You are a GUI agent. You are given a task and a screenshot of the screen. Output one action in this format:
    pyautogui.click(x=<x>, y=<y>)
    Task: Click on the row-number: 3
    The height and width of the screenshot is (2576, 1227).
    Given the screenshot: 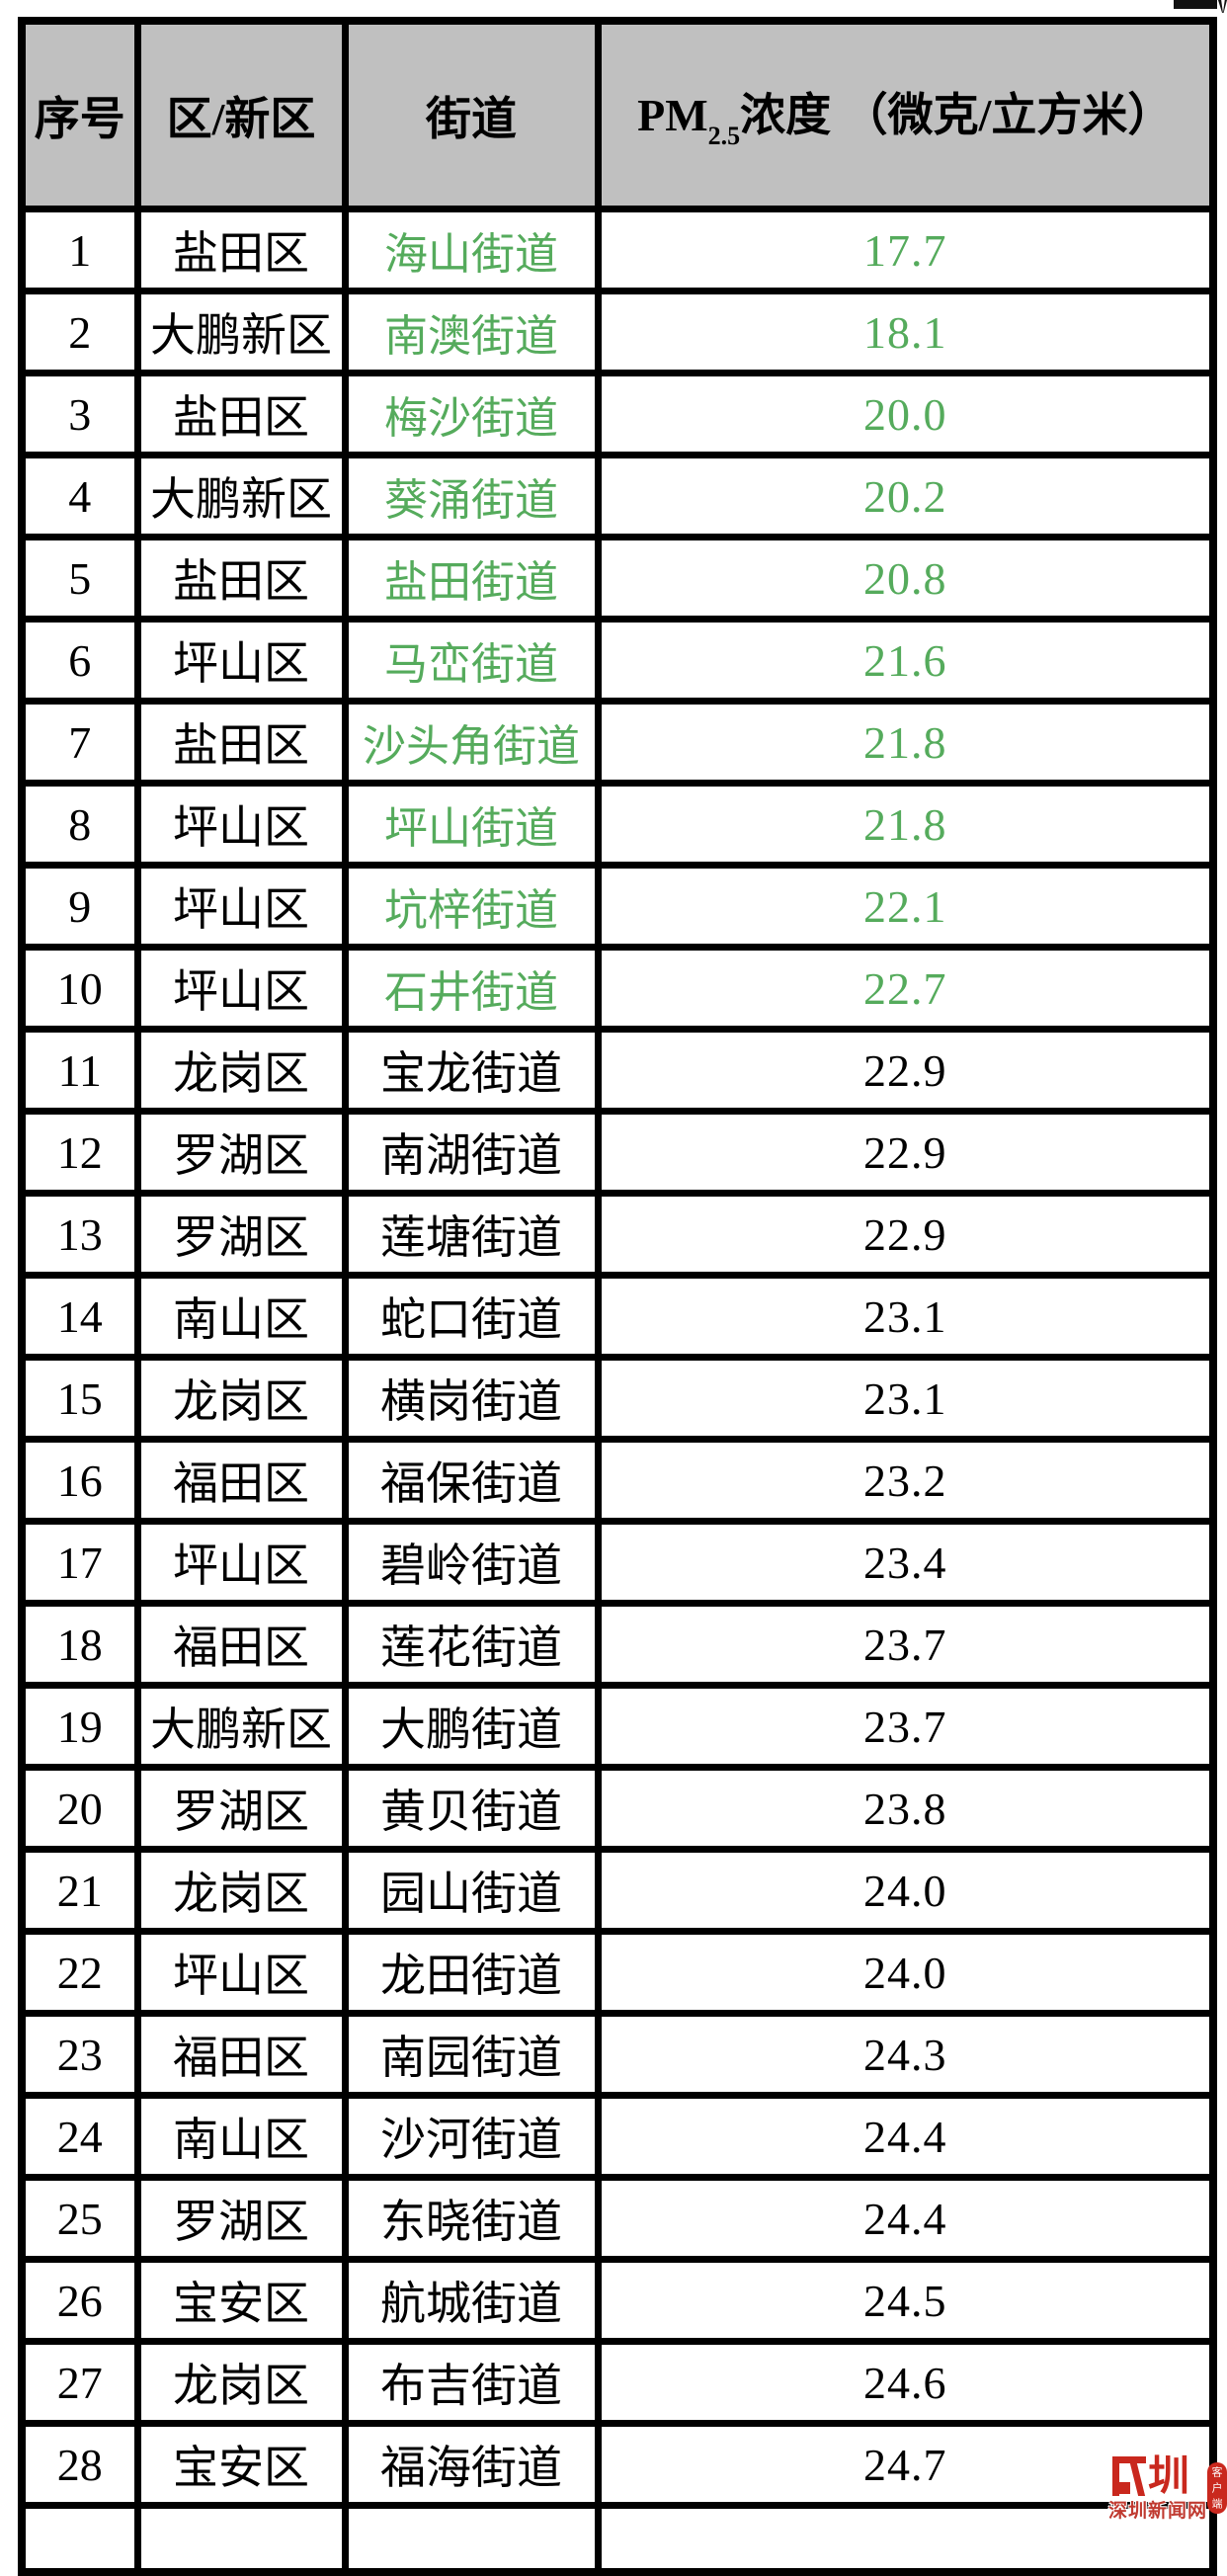 What is the action you would take?
    pyautogui.click(x=79, y=414)
    